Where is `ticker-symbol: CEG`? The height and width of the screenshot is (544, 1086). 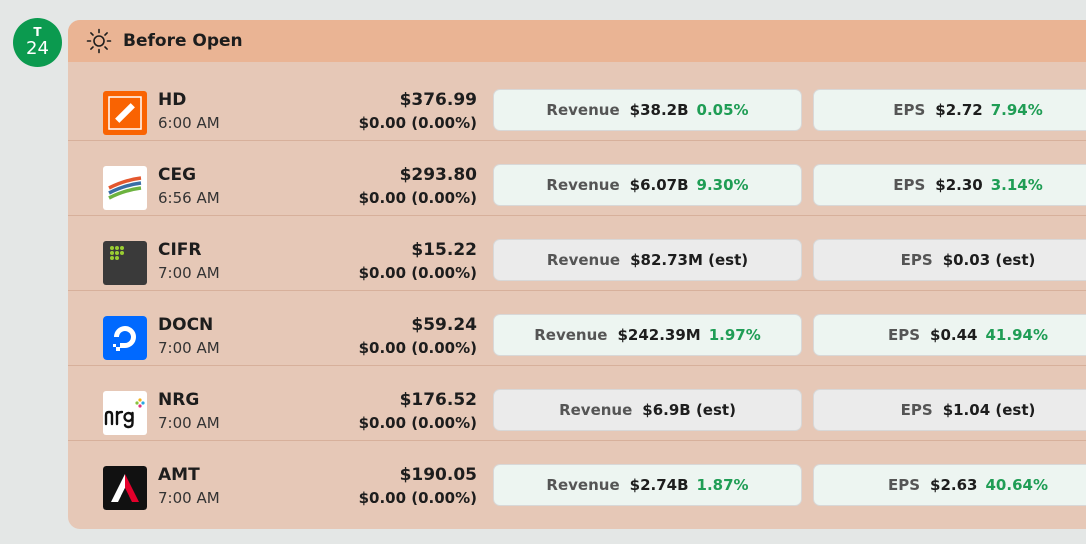
ticker-symbol: CEG is located at coordinates (177, 175).